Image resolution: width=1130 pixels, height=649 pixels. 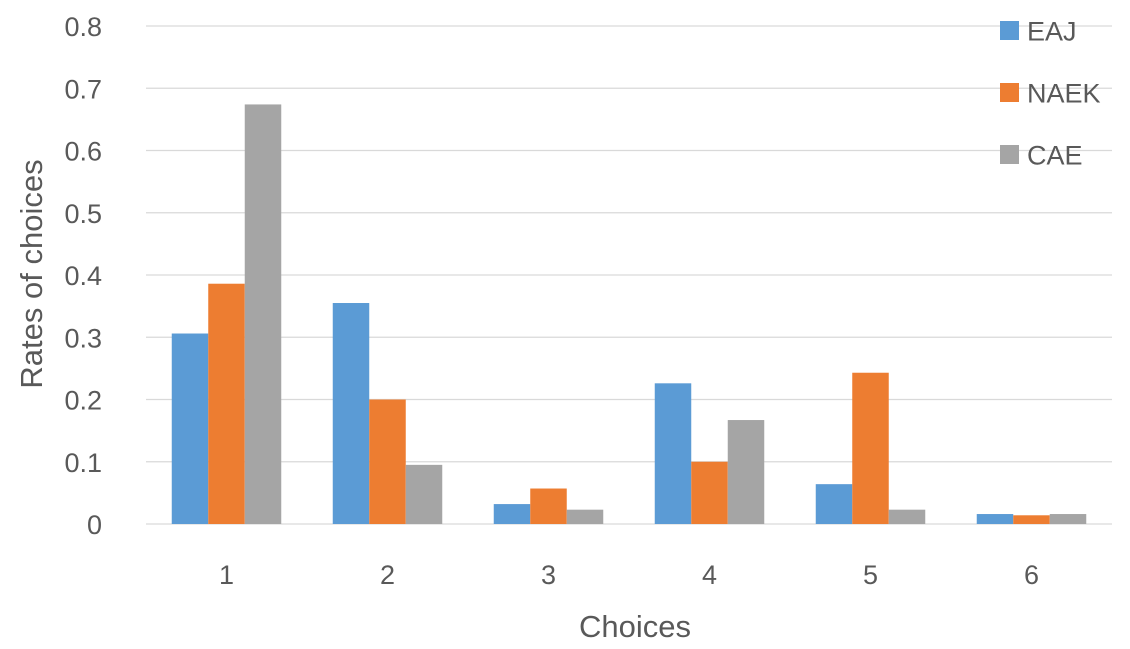 What do you see at coordinates (709, 575) in the screenshot?
I see `x-tick-label: 4` at bounding box center [709, 575].